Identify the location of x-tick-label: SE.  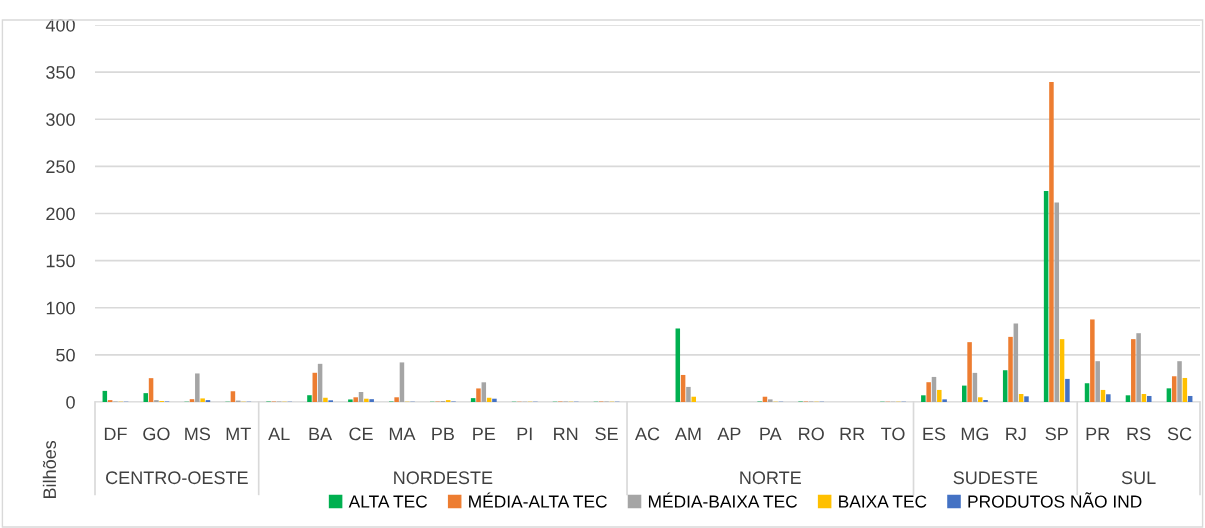
(606, 434).